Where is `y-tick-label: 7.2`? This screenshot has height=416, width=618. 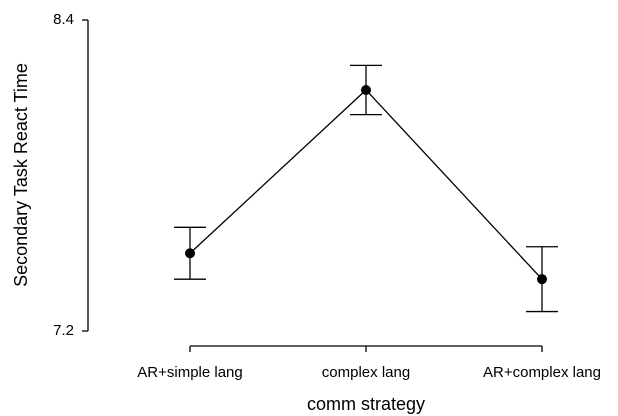
y-tick-label: 7.2 is located at coordinates (63, 330).